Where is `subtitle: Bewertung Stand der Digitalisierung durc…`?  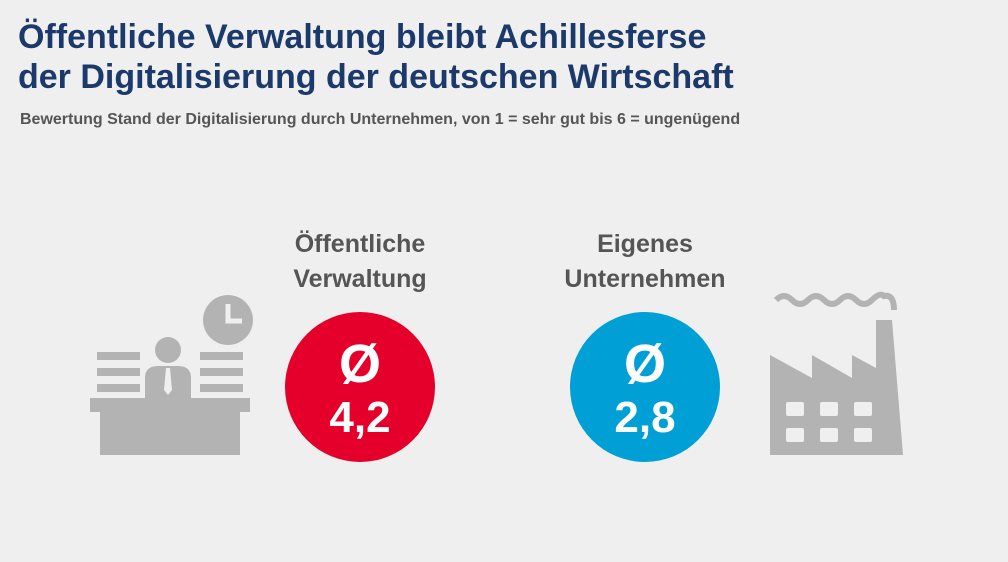 subtitle: Bewertung Stand der Digitalisierung durc… is located at coordinates (380, 119).